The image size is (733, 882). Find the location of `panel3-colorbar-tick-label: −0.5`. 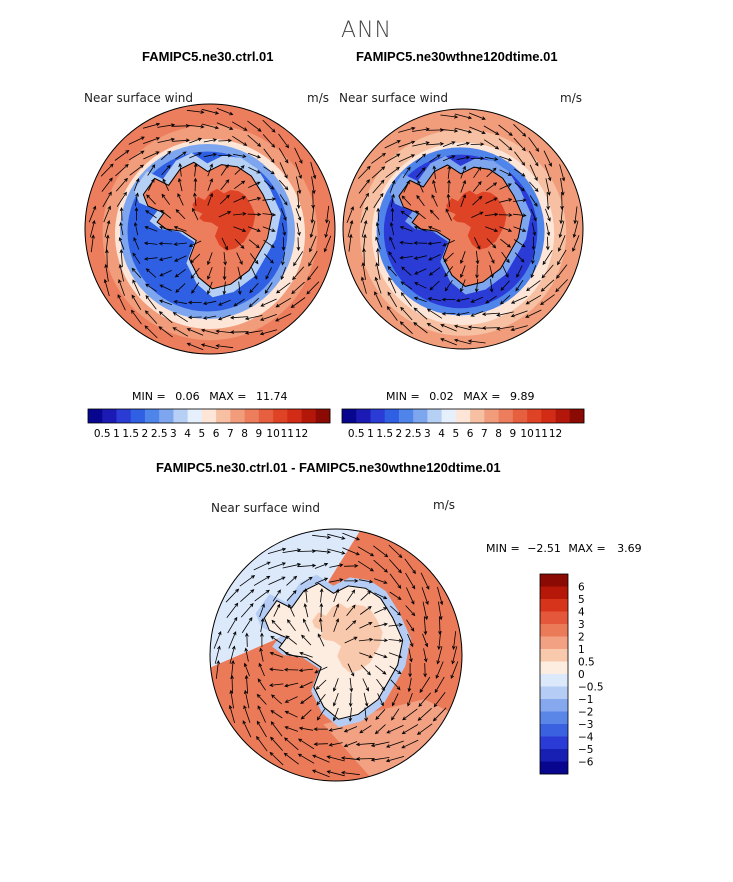

panel3-colorbar-tick-label: −0.5 is located at coordinates (591, 688).